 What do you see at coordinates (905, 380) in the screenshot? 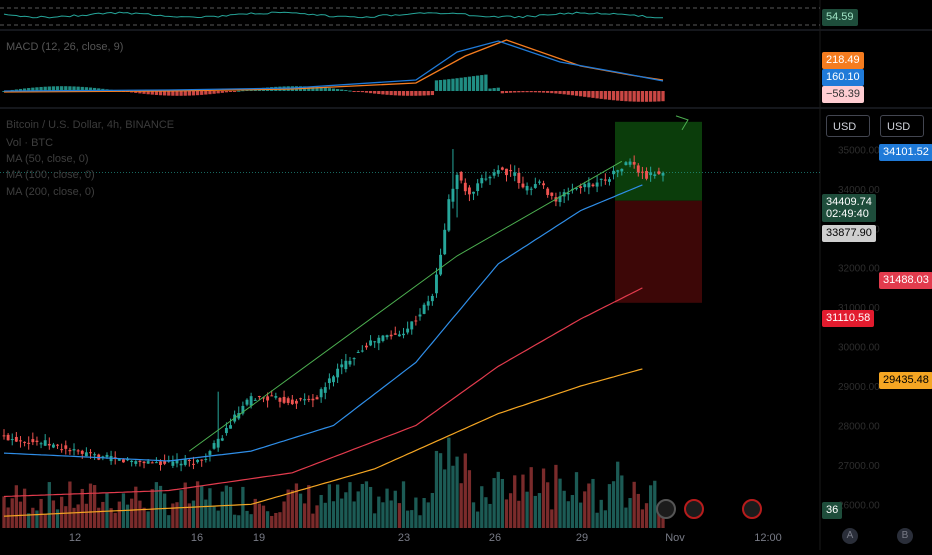
I see `ma200-price-label: 29435.48` at bounding box center [905, 380].